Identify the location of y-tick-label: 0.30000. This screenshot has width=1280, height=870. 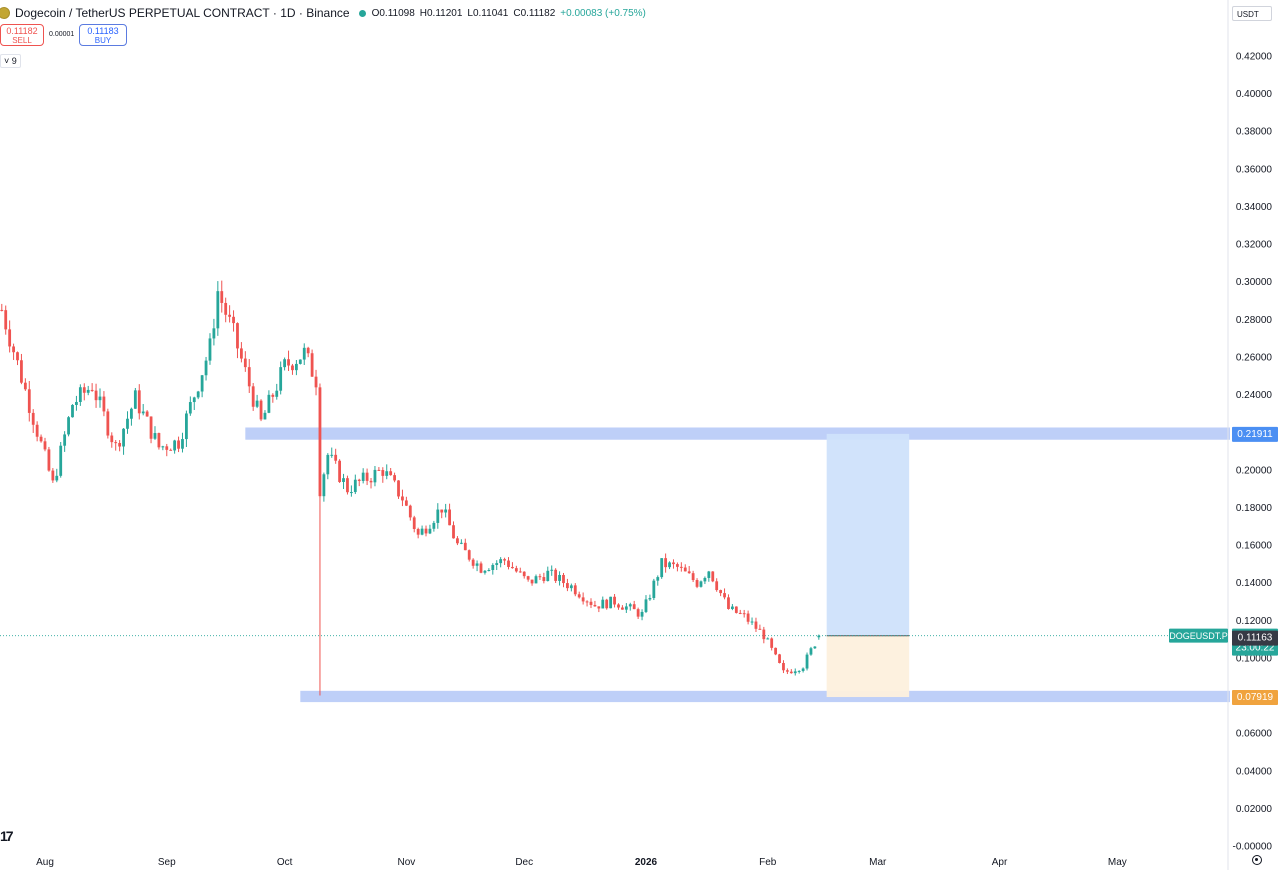
(1254, 282).